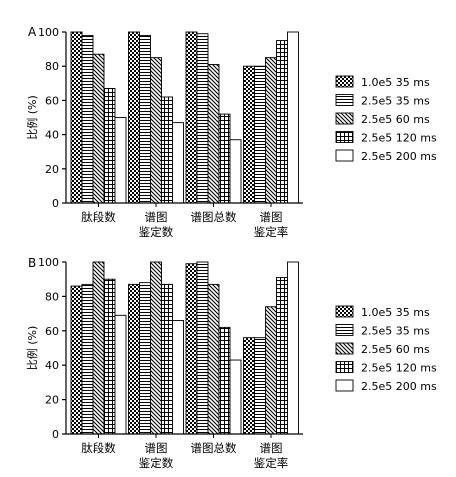 The image size is (456, 477). Describe the element at coordinates (32, 32) in the screenshot. I see `panel-label: A` at that location.